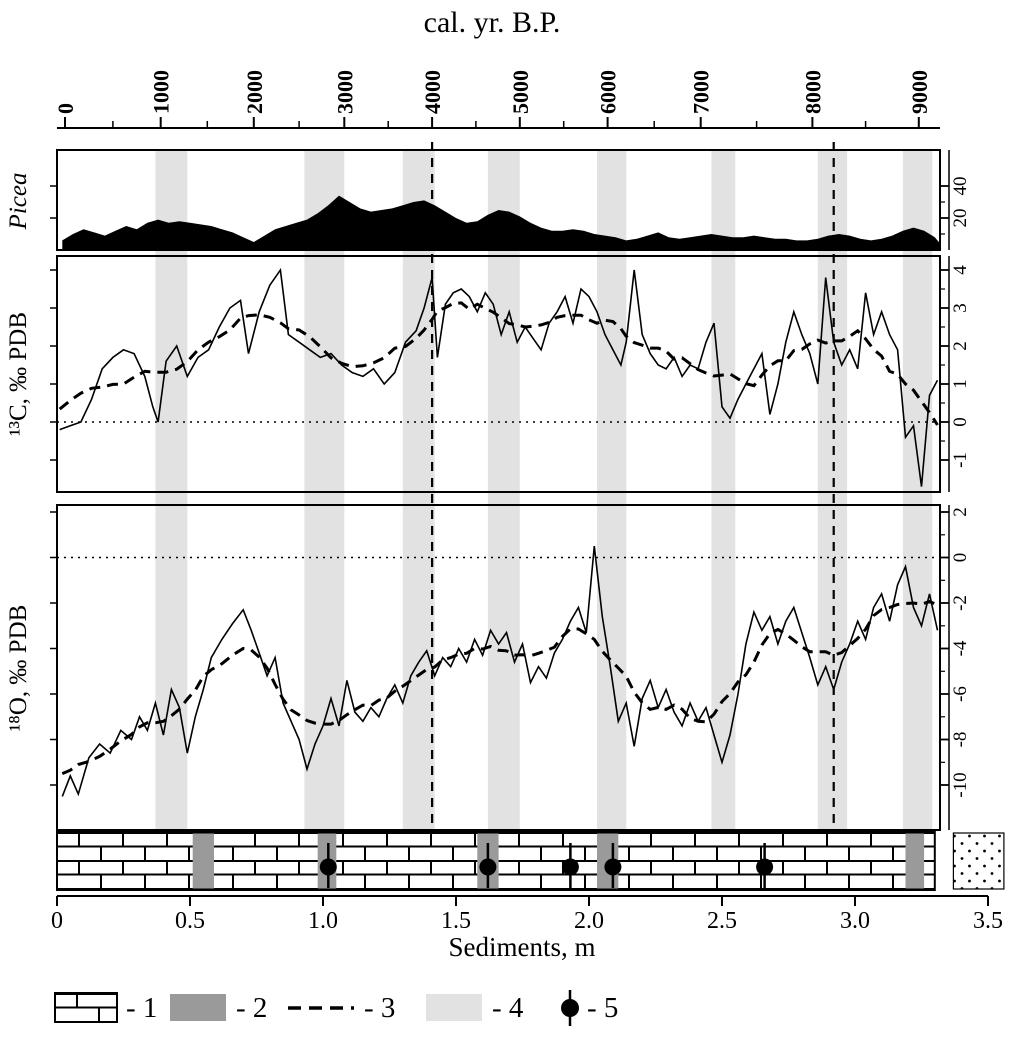 This screenshot has height=1041, width=1017. Describe the element at coordinates (960, 784) in the screenshot. I see `o18-tick-label: -10` at that location.